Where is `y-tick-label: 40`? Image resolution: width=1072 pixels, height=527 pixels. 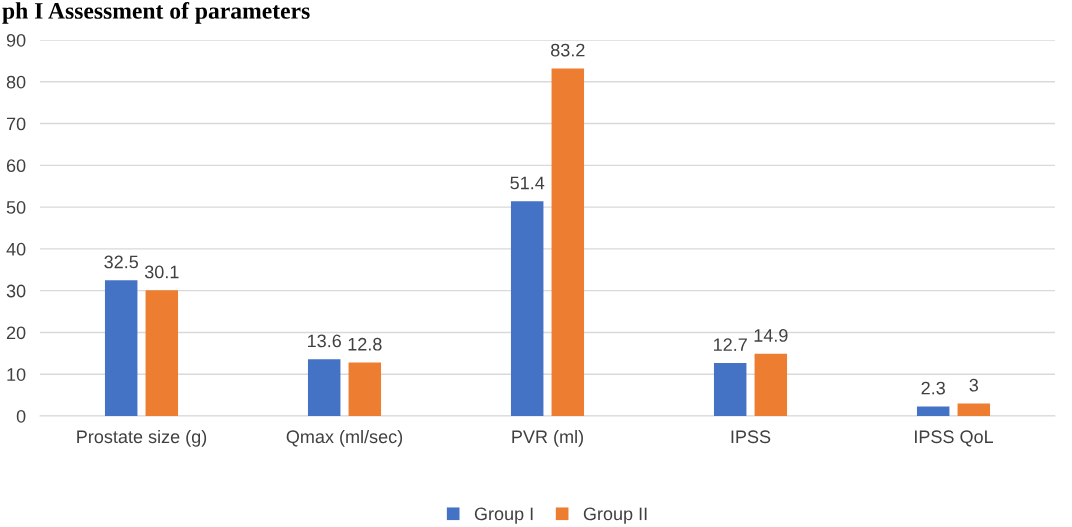 y-tick-label: 40 is located at coordinates (16, 249).